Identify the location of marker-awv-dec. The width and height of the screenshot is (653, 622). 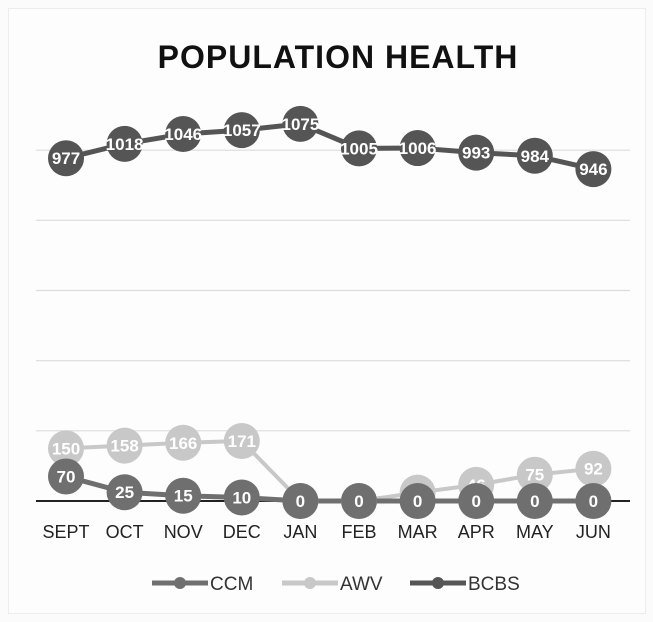
(241, 441).